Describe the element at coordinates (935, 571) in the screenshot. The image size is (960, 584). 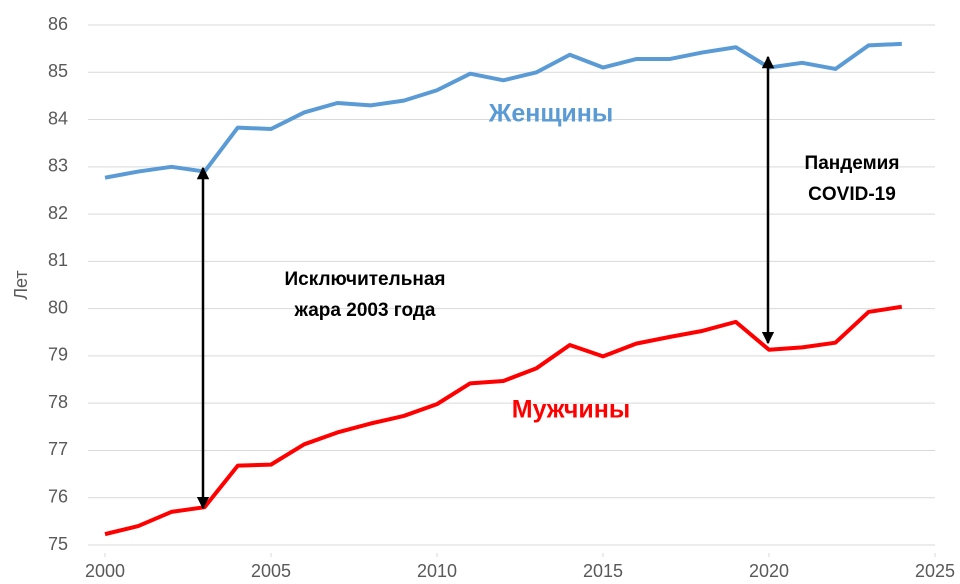
I see `x-tick-label: 2025` at that location.